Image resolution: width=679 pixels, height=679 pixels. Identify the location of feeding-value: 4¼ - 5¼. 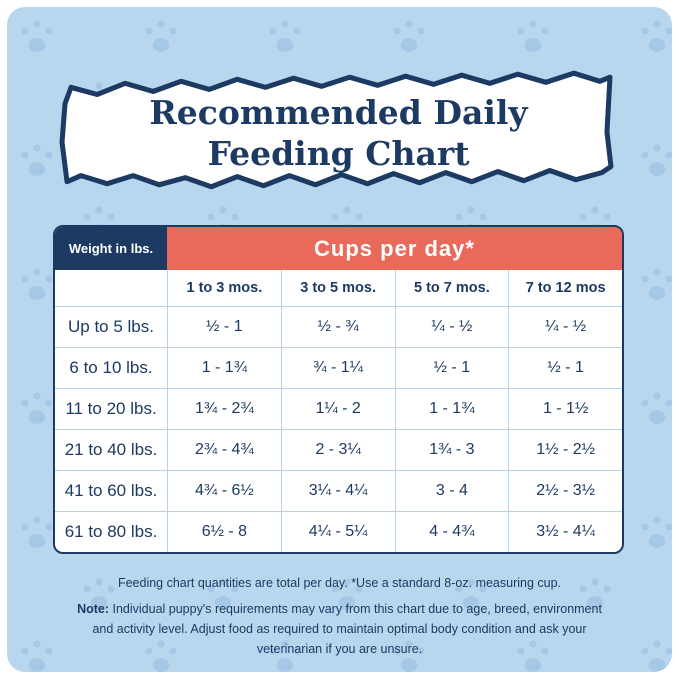
(337, 531).